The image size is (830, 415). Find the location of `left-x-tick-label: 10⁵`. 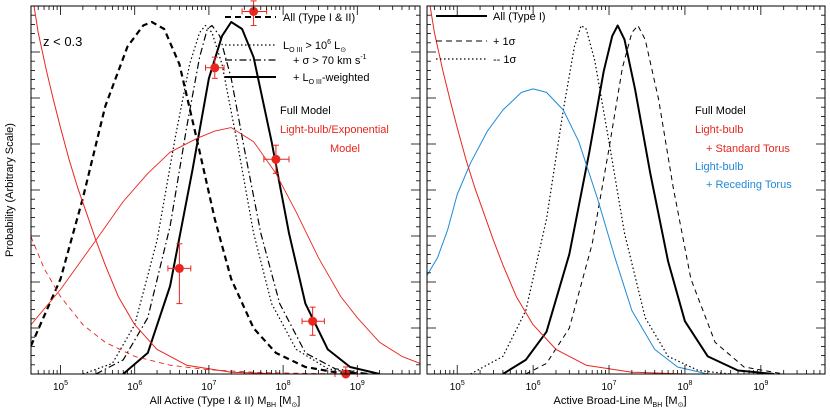

left-x-tick-label: 10⁵ is located at coordinates (60, 386).